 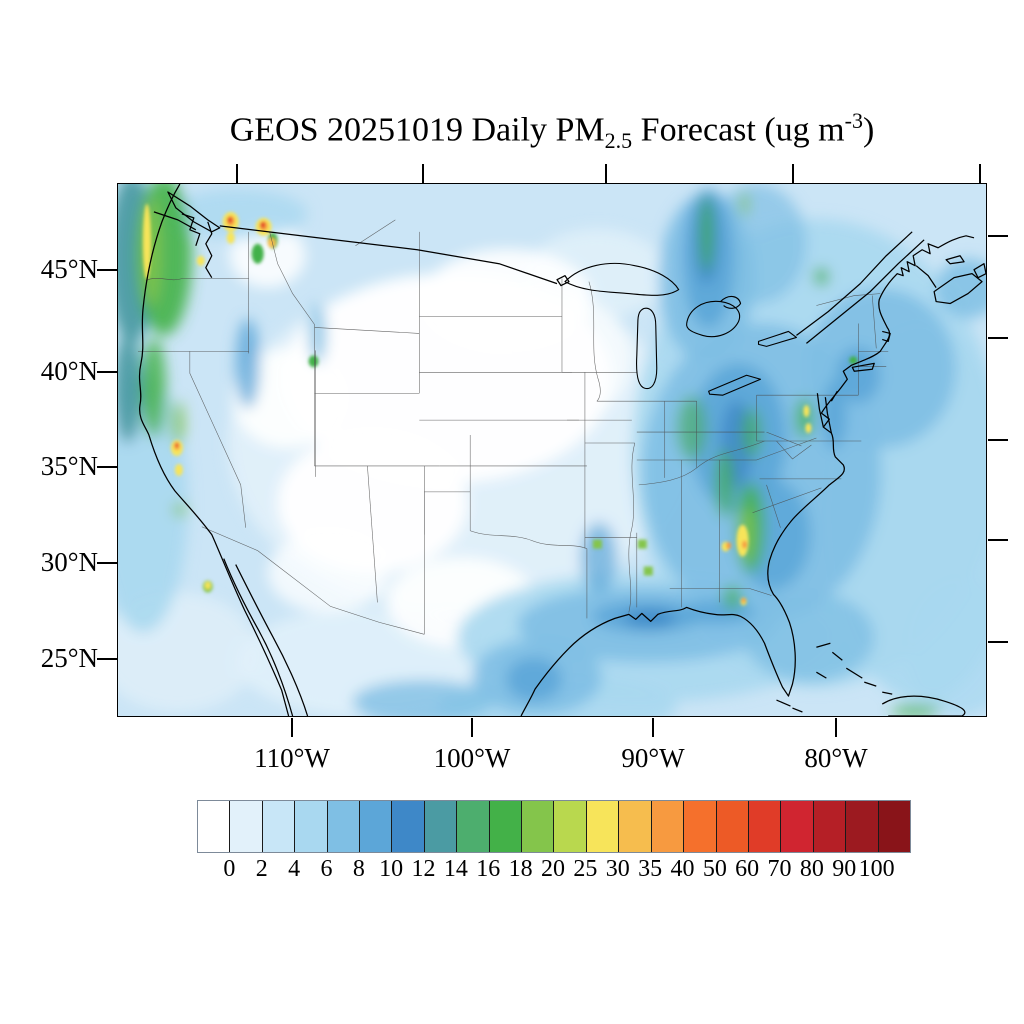 What do you see at coordinates (653, 758) in the screenshot?
I see `lon-tick-label: 90°W` at bounding box center [653, 758].